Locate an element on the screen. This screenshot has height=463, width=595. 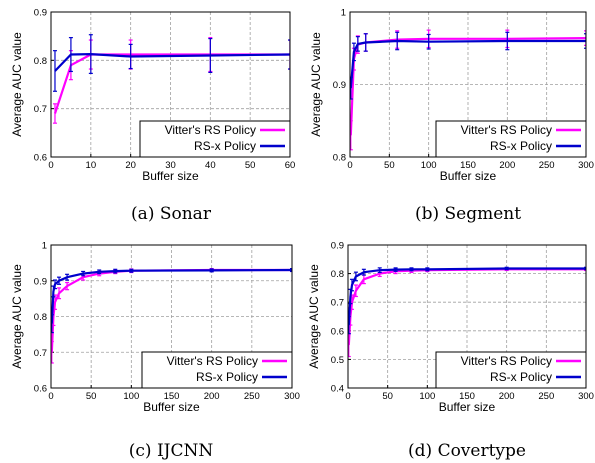
x-tick-label: 30 is located at coordinates (170, 165).